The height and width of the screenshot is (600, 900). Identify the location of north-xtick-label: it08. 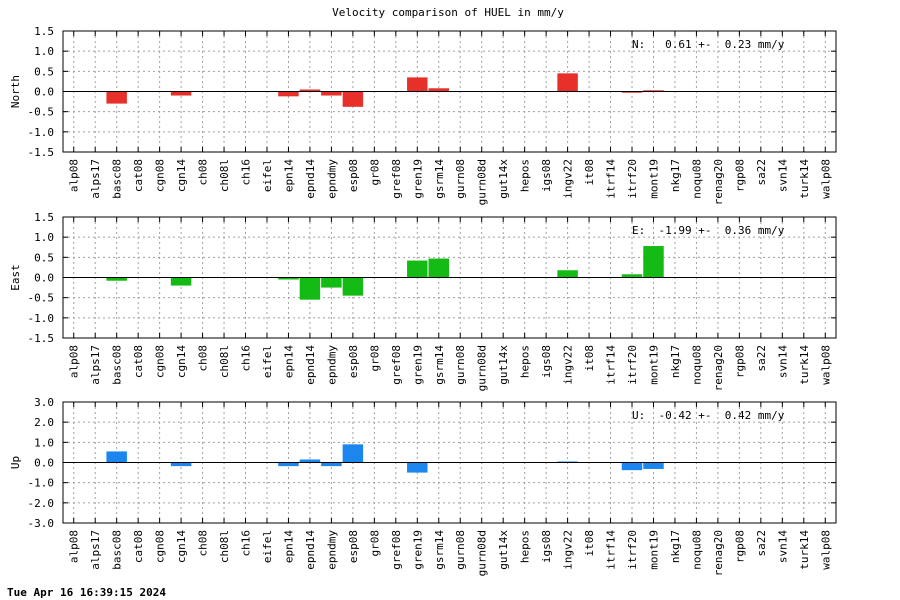
(589, 172).